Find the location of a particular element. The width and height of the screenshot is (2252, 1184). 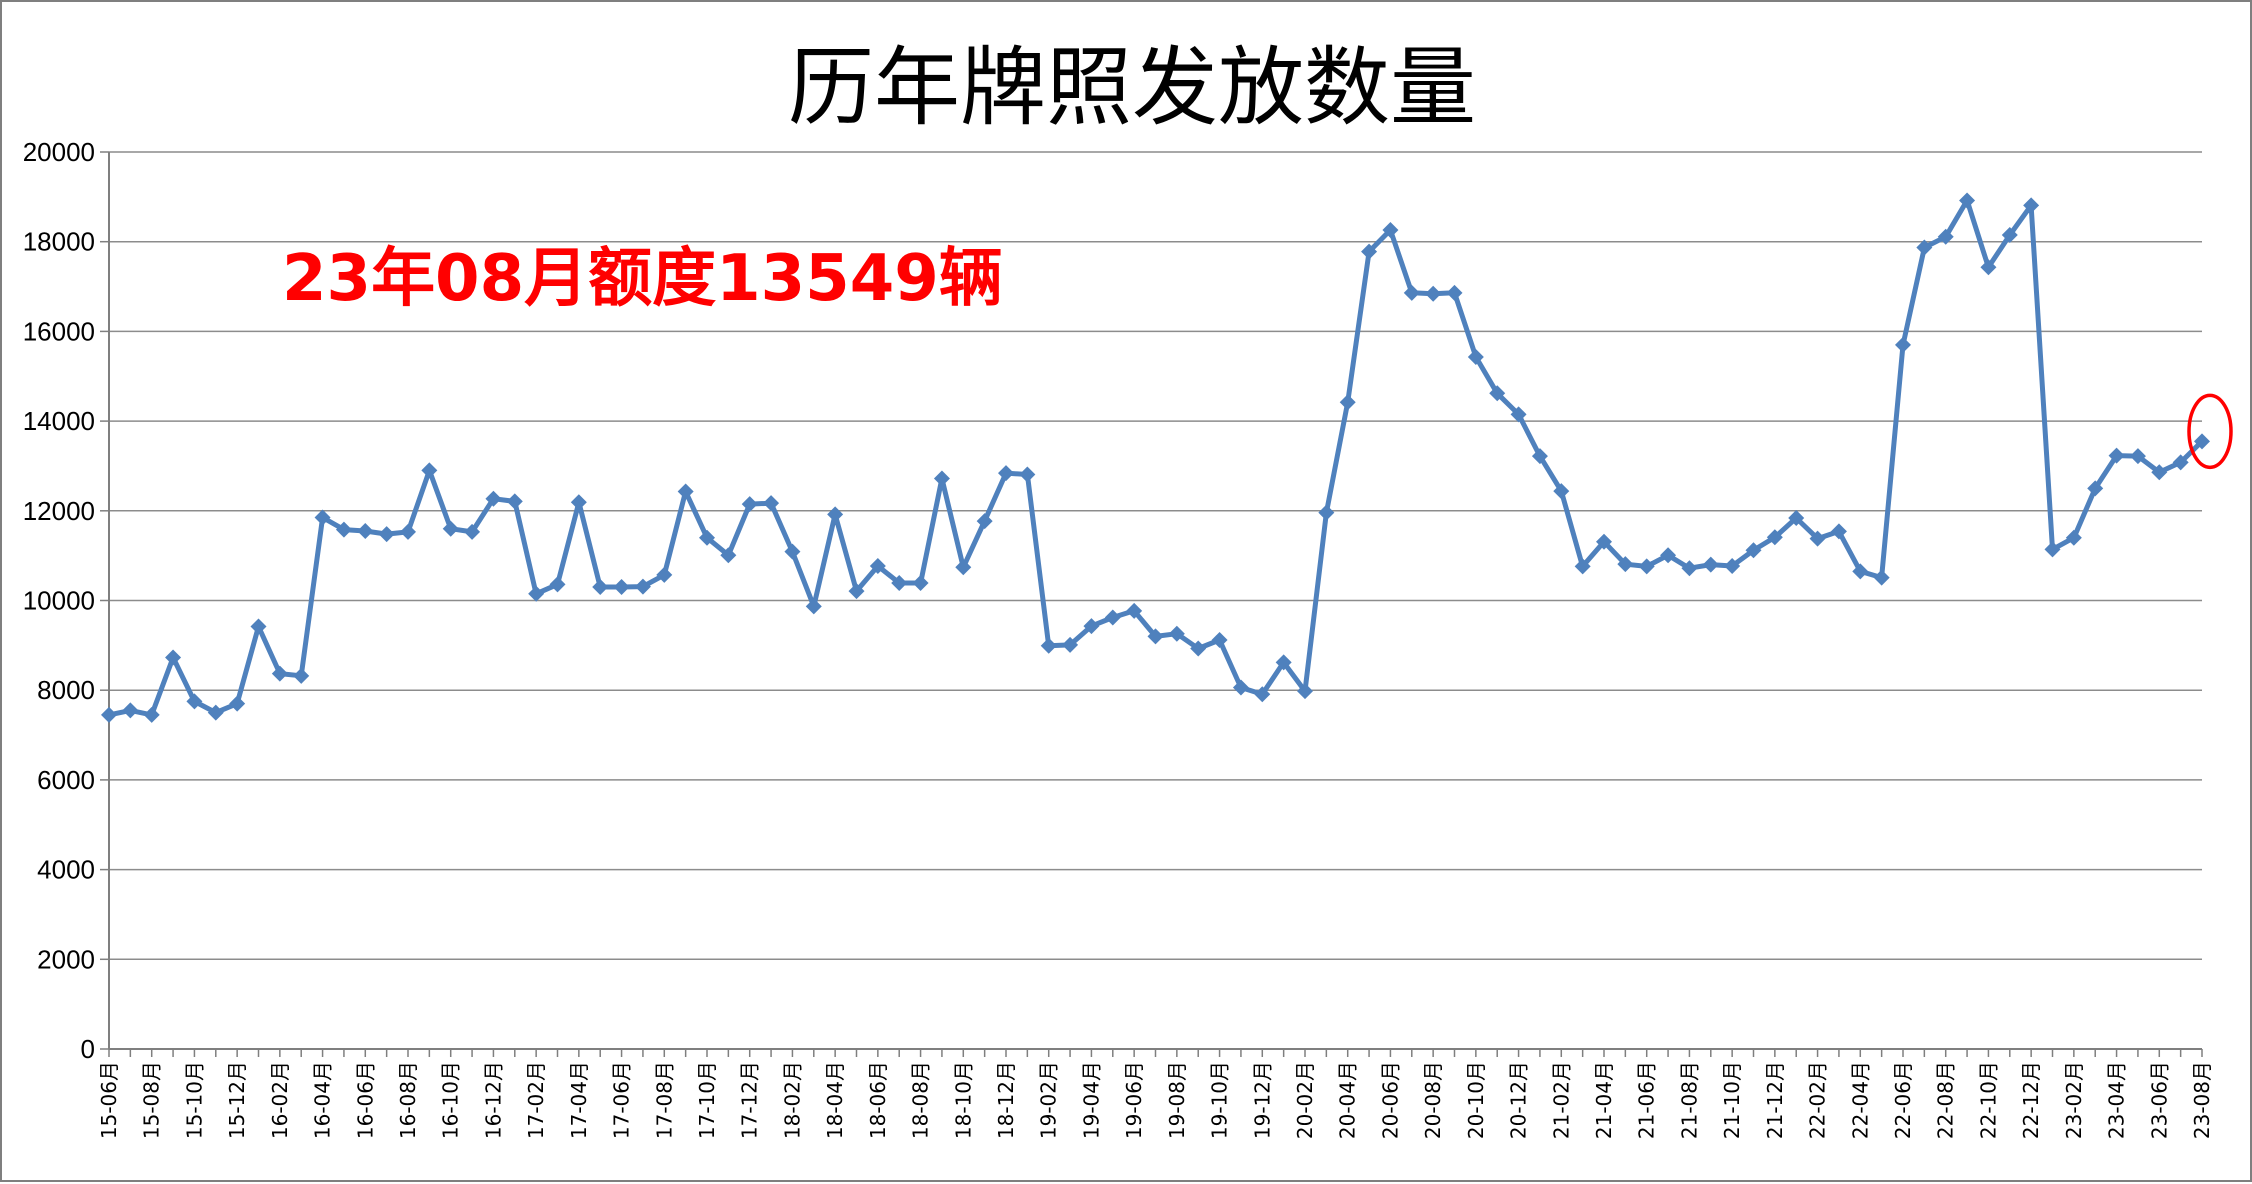

x-tick-label: 22-12月 is located at coordinates (2031, 1100).